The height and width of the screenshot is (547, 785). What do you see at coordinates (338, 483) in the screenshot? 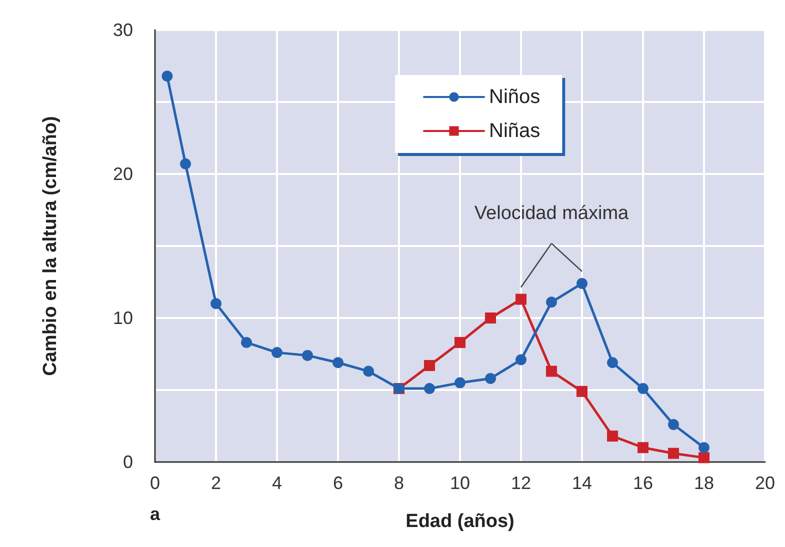
I see `x-tick-label: 6` at bounding box center [338, 483].